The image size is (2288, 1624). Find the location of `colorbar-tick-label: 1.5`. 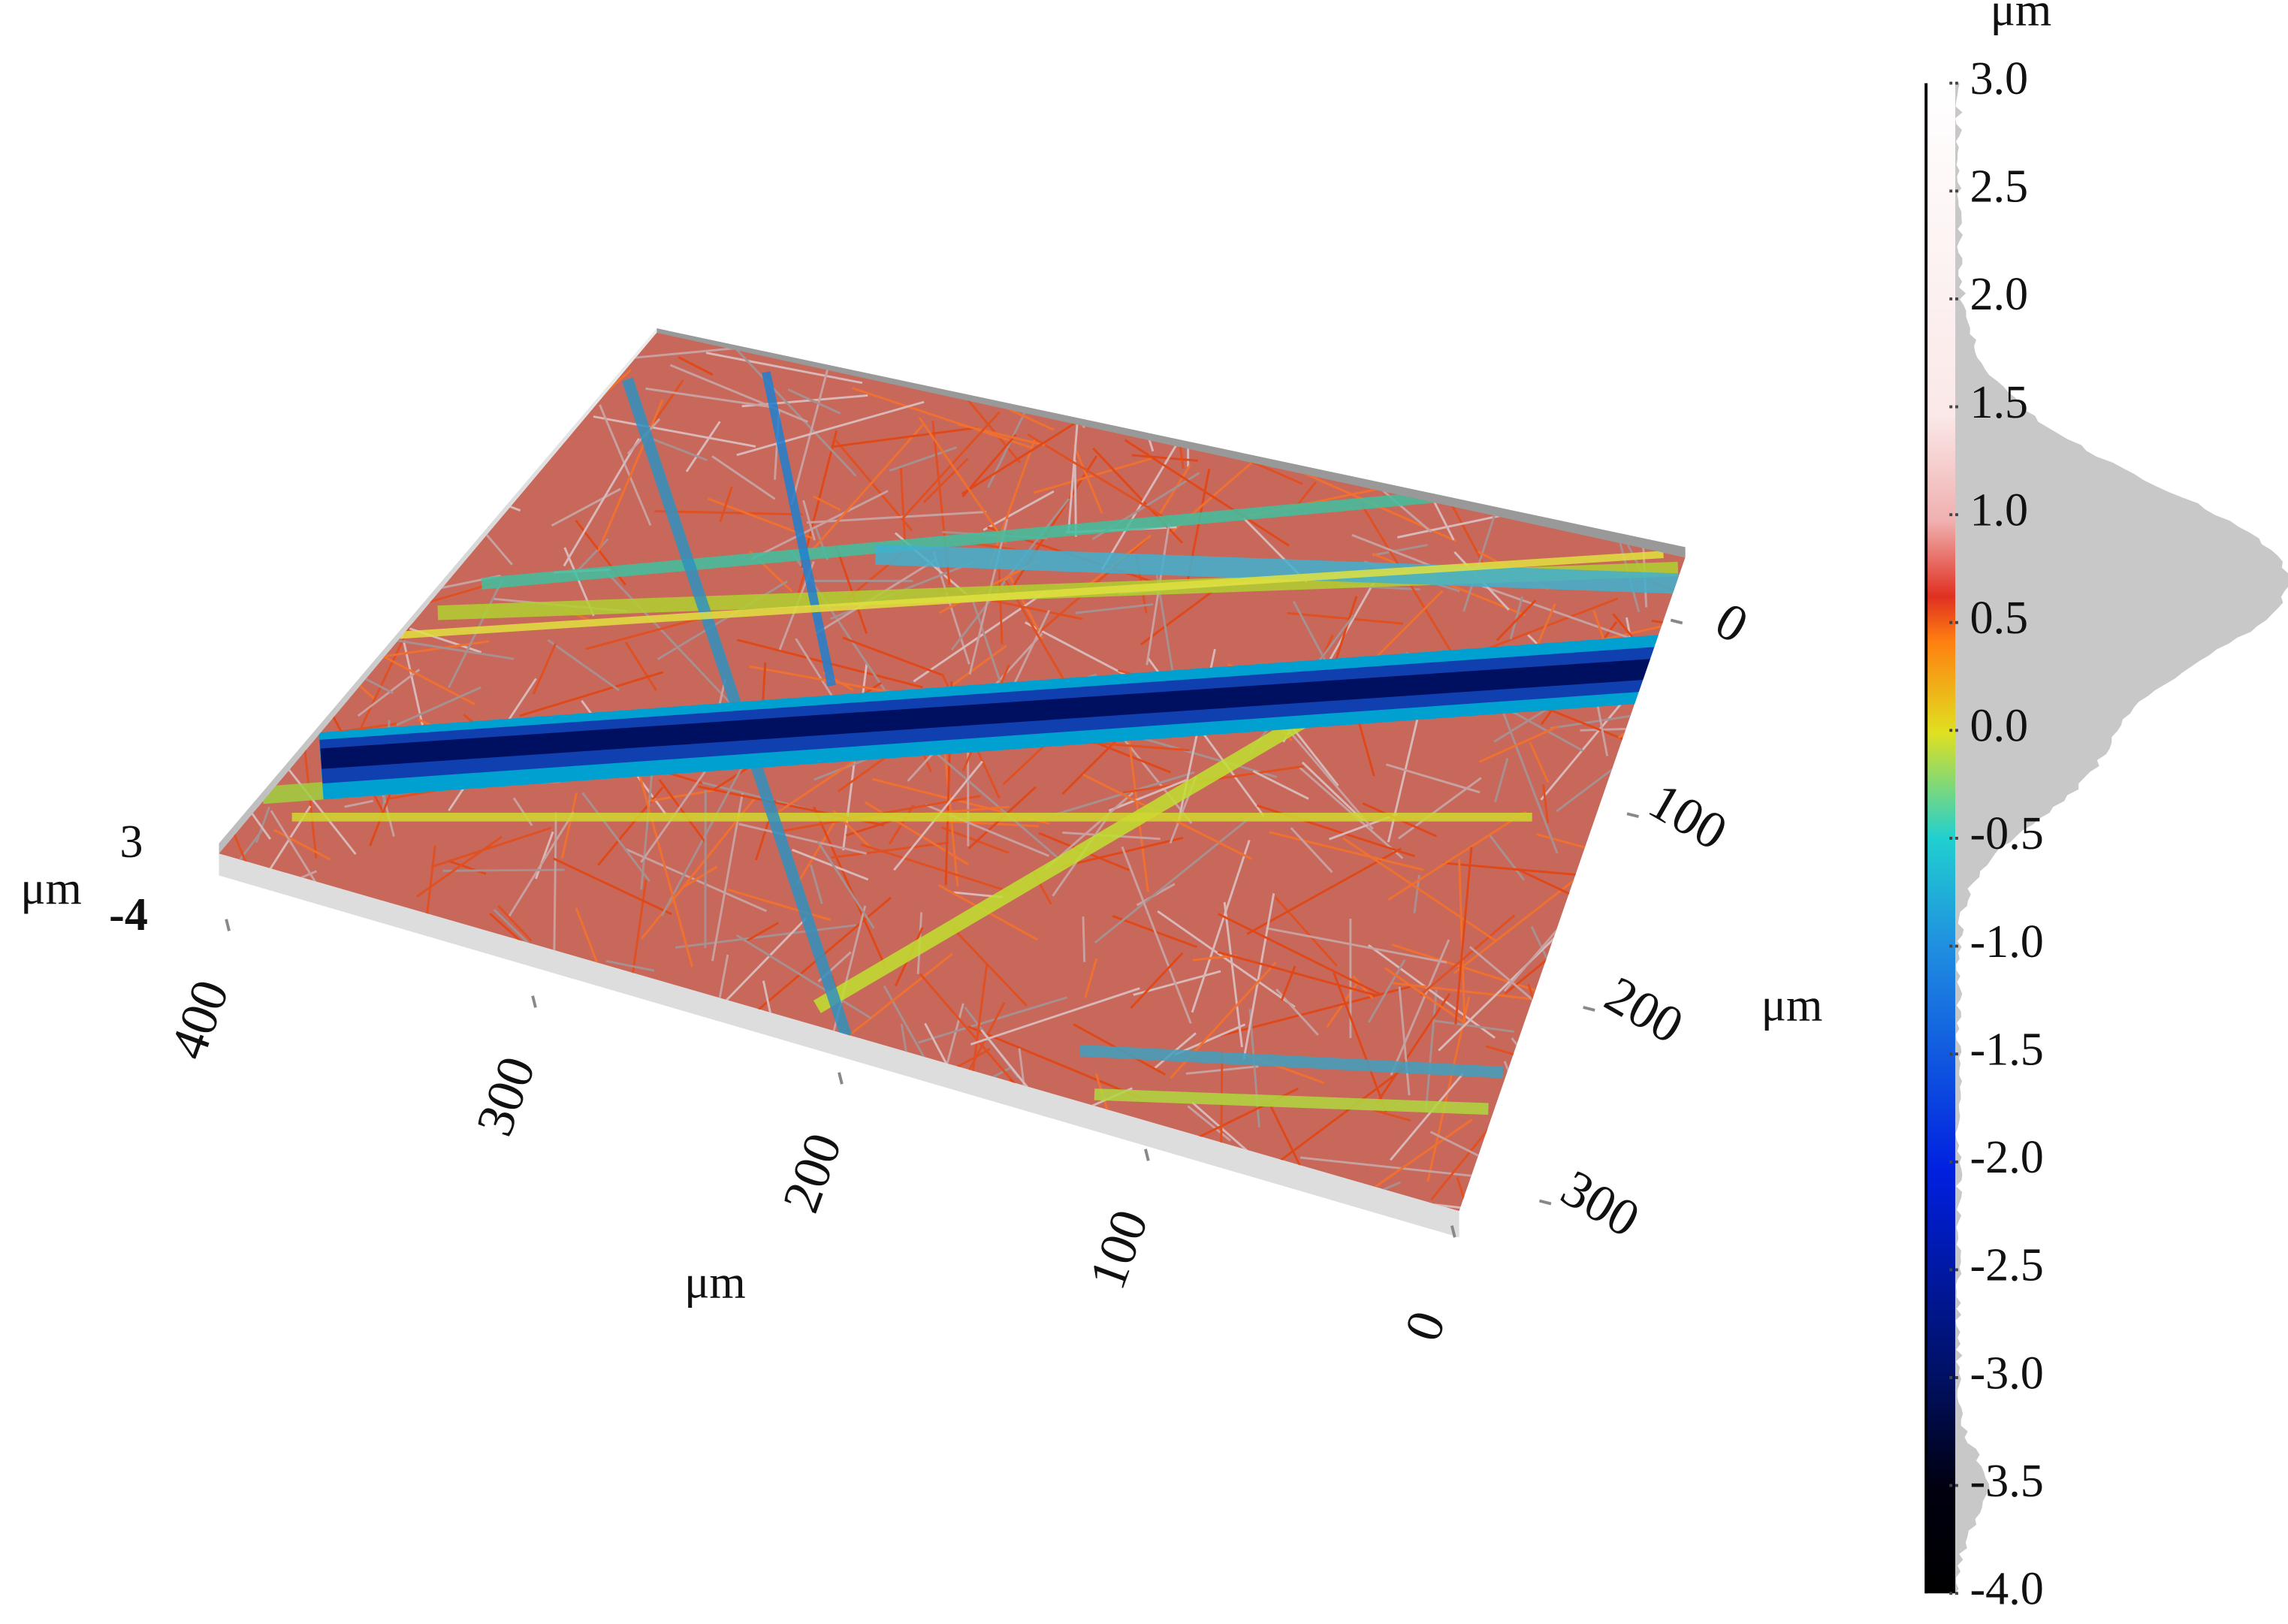

colorbar-tick-label: 1.5 is located at coordinates (1999, 402).